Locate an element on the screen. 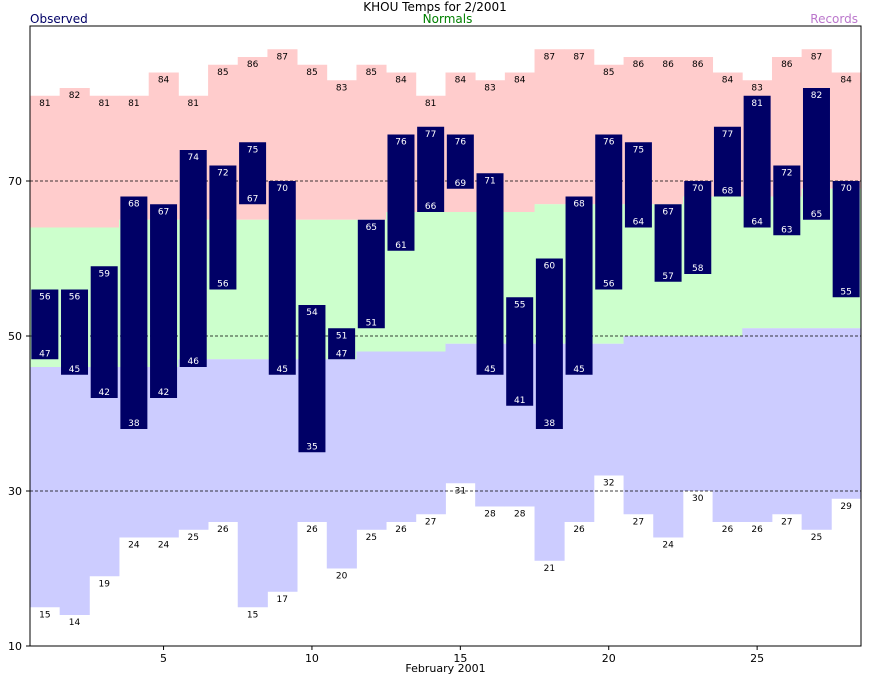  observed-high-label: 72 is located at coordinates (222, 174).